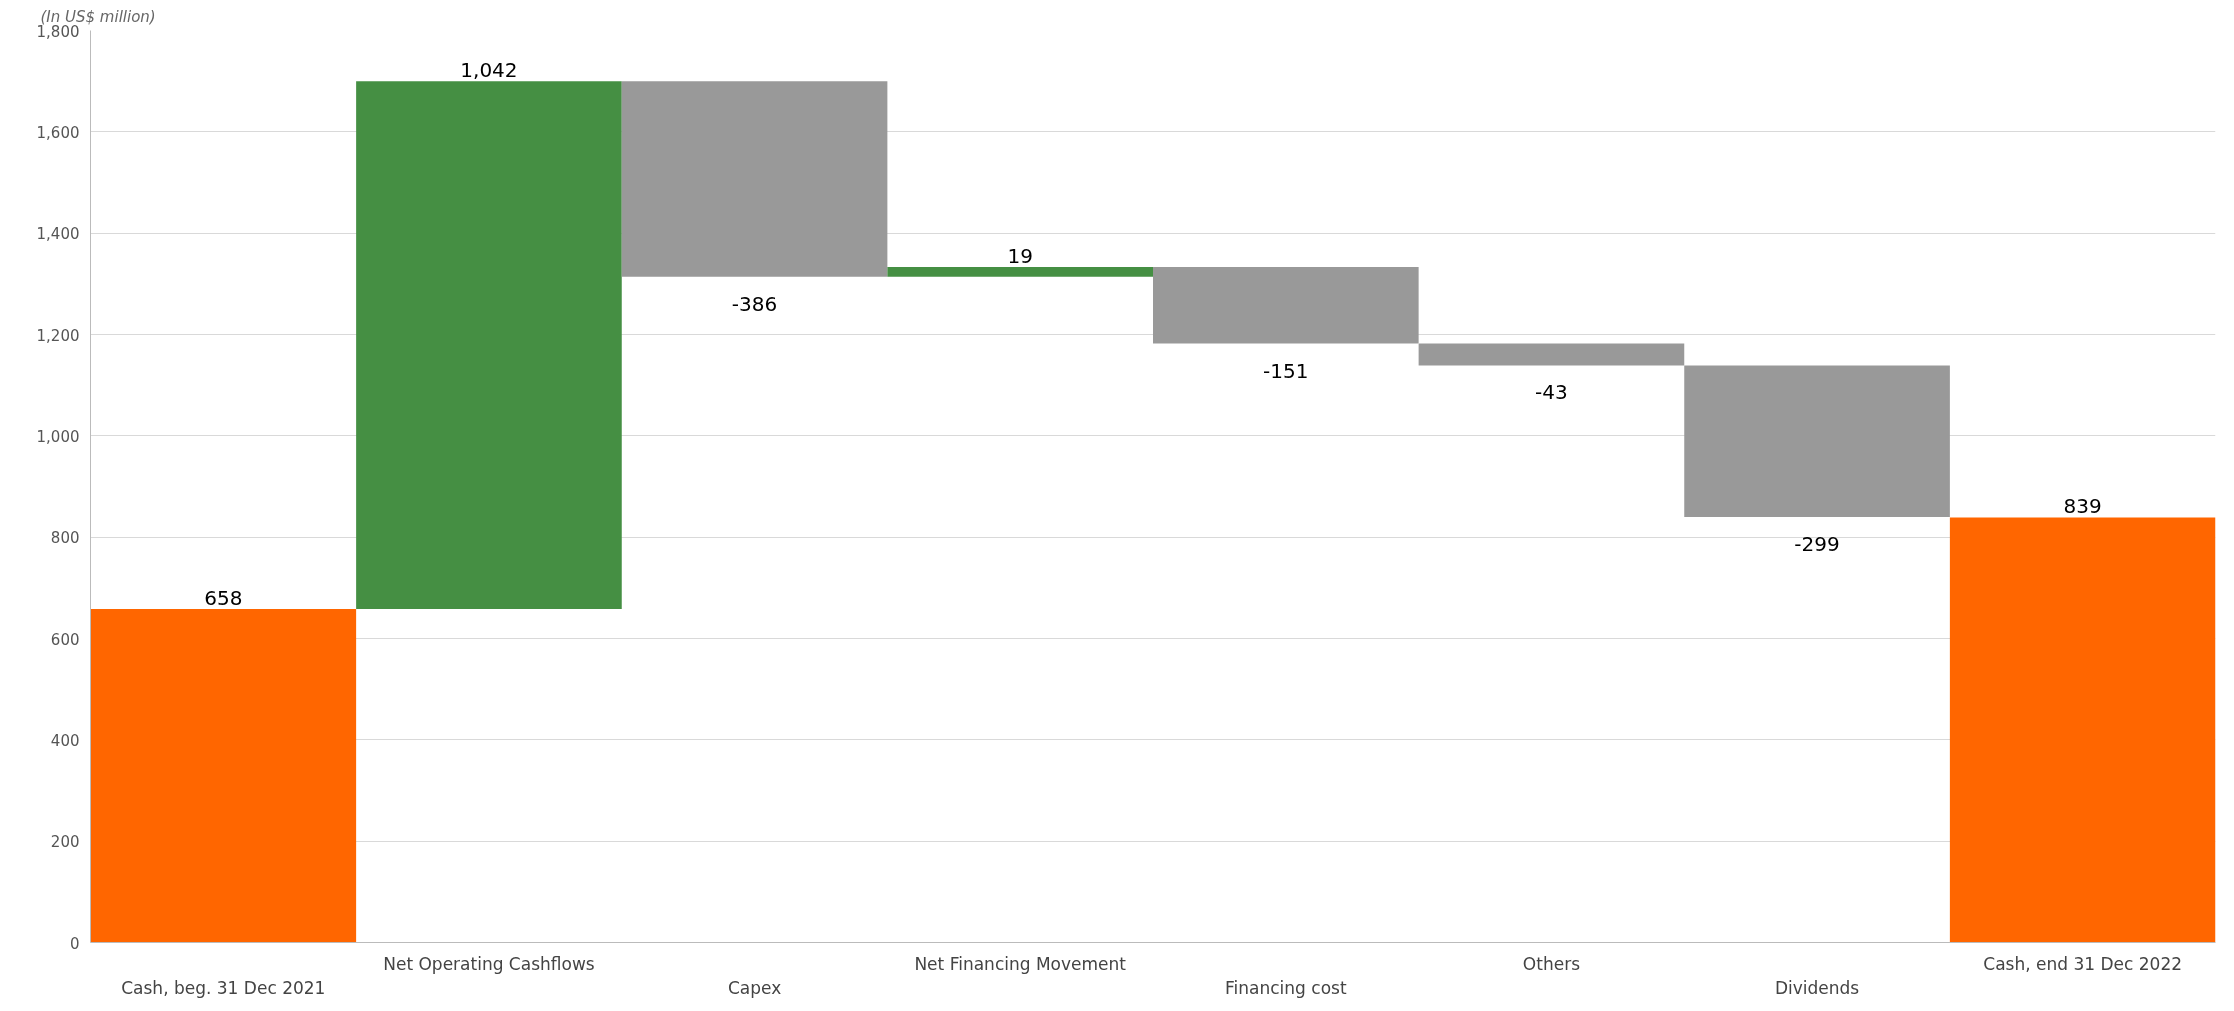  What do you see at coordinates (1286, 987) in the screenshot?
I see `x-tick-label: Financing cost` at bounding box center [1286, 987].